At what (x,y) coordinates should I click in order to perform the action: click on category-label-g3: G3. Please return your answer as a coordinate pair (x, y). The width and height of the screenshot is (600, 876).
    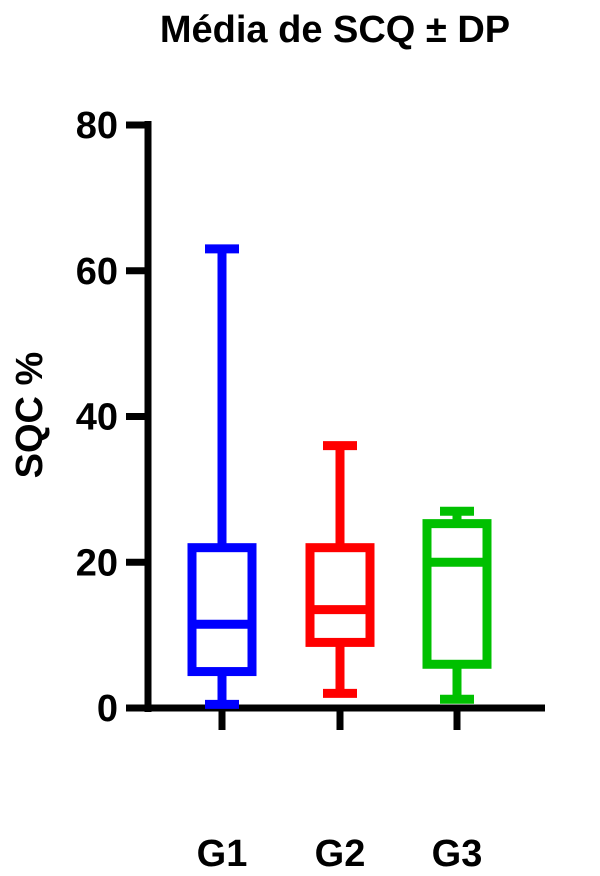
    Looking at the image, I should click on (457, 854).